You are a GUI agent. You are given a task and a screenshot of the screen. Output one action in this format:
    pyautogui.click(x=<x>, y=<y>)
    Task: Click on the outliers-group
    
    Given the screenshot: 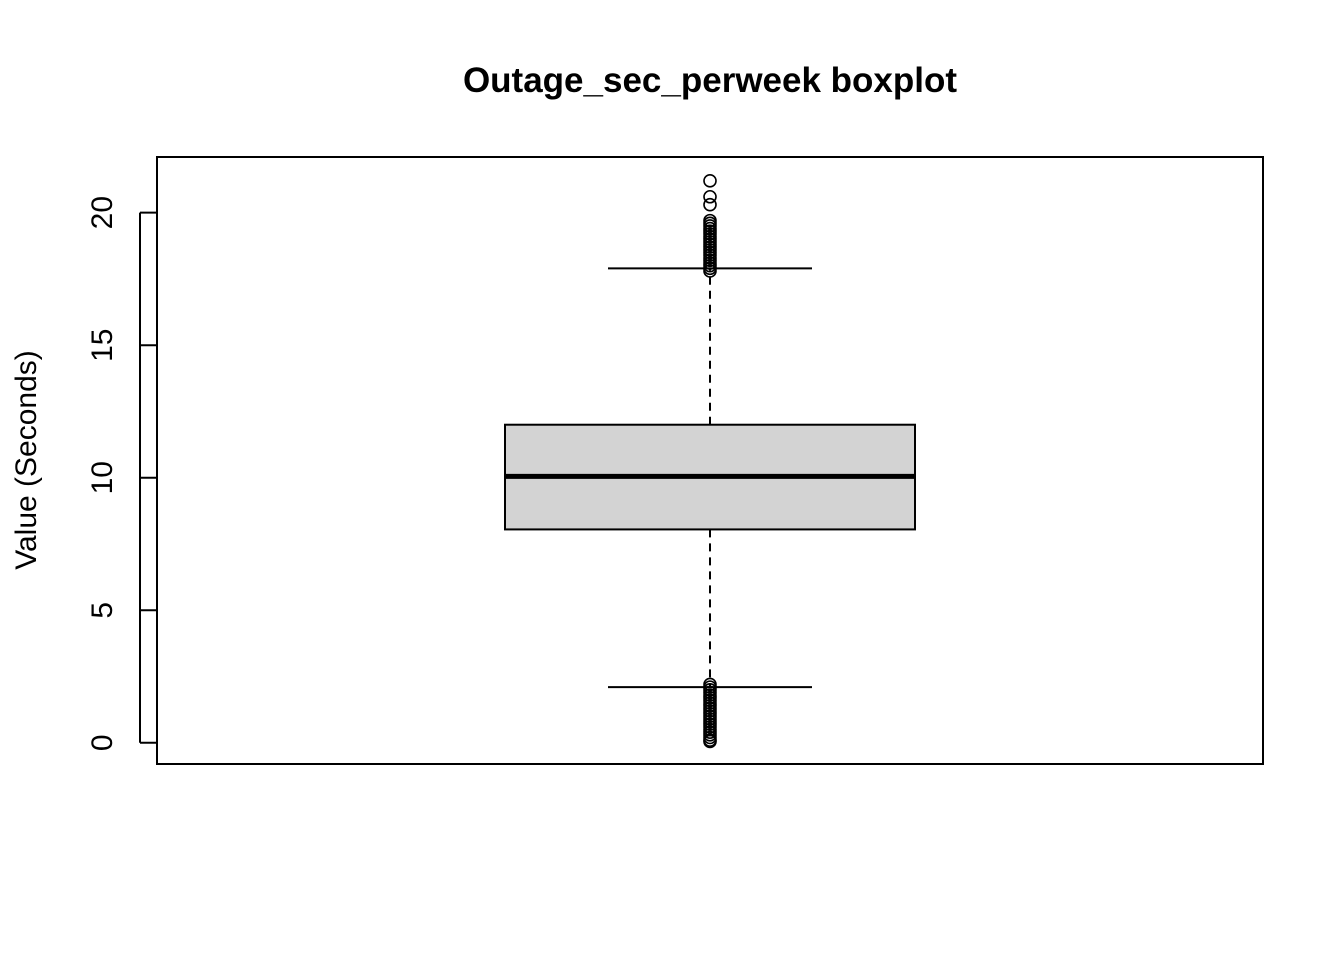 What is the action you would take?
    pyautogui.click(x=710, y=461)
    